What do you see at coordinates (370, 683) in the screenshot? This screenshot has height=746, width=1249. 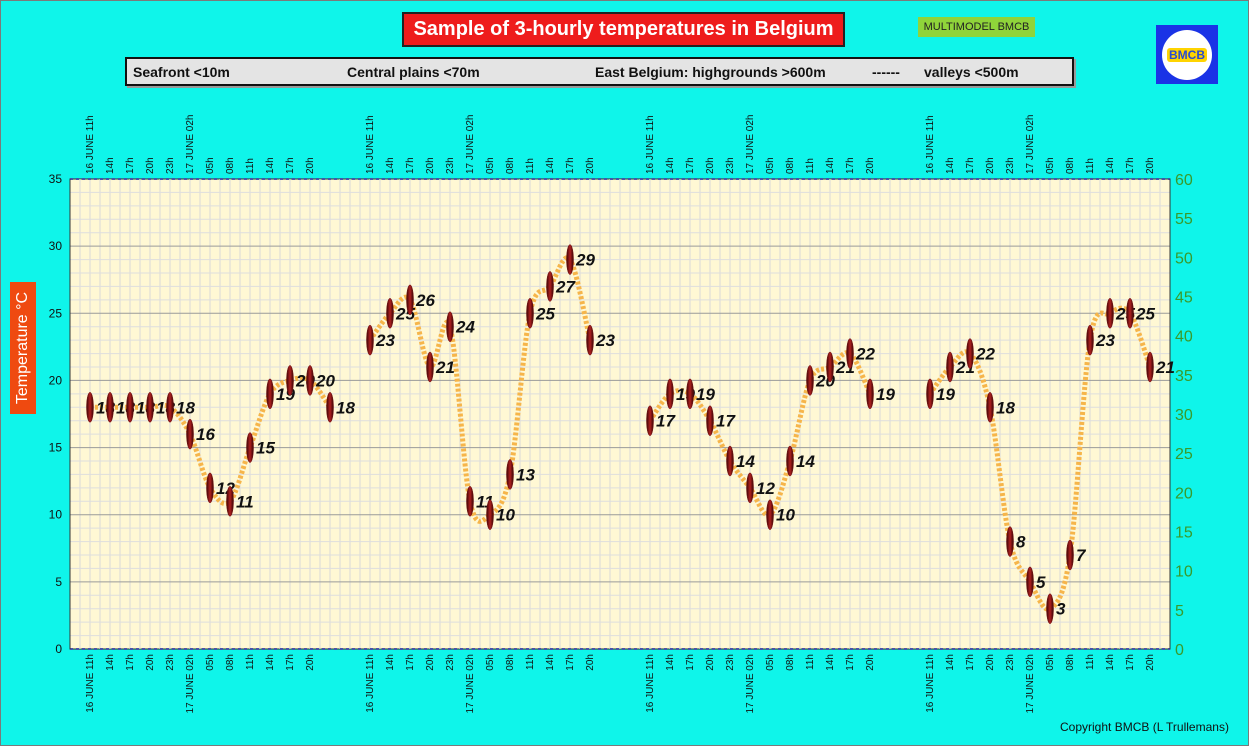 I see `x-tick-label-bottom: 16 JUNE 11h` at bounding box center [370, 683].